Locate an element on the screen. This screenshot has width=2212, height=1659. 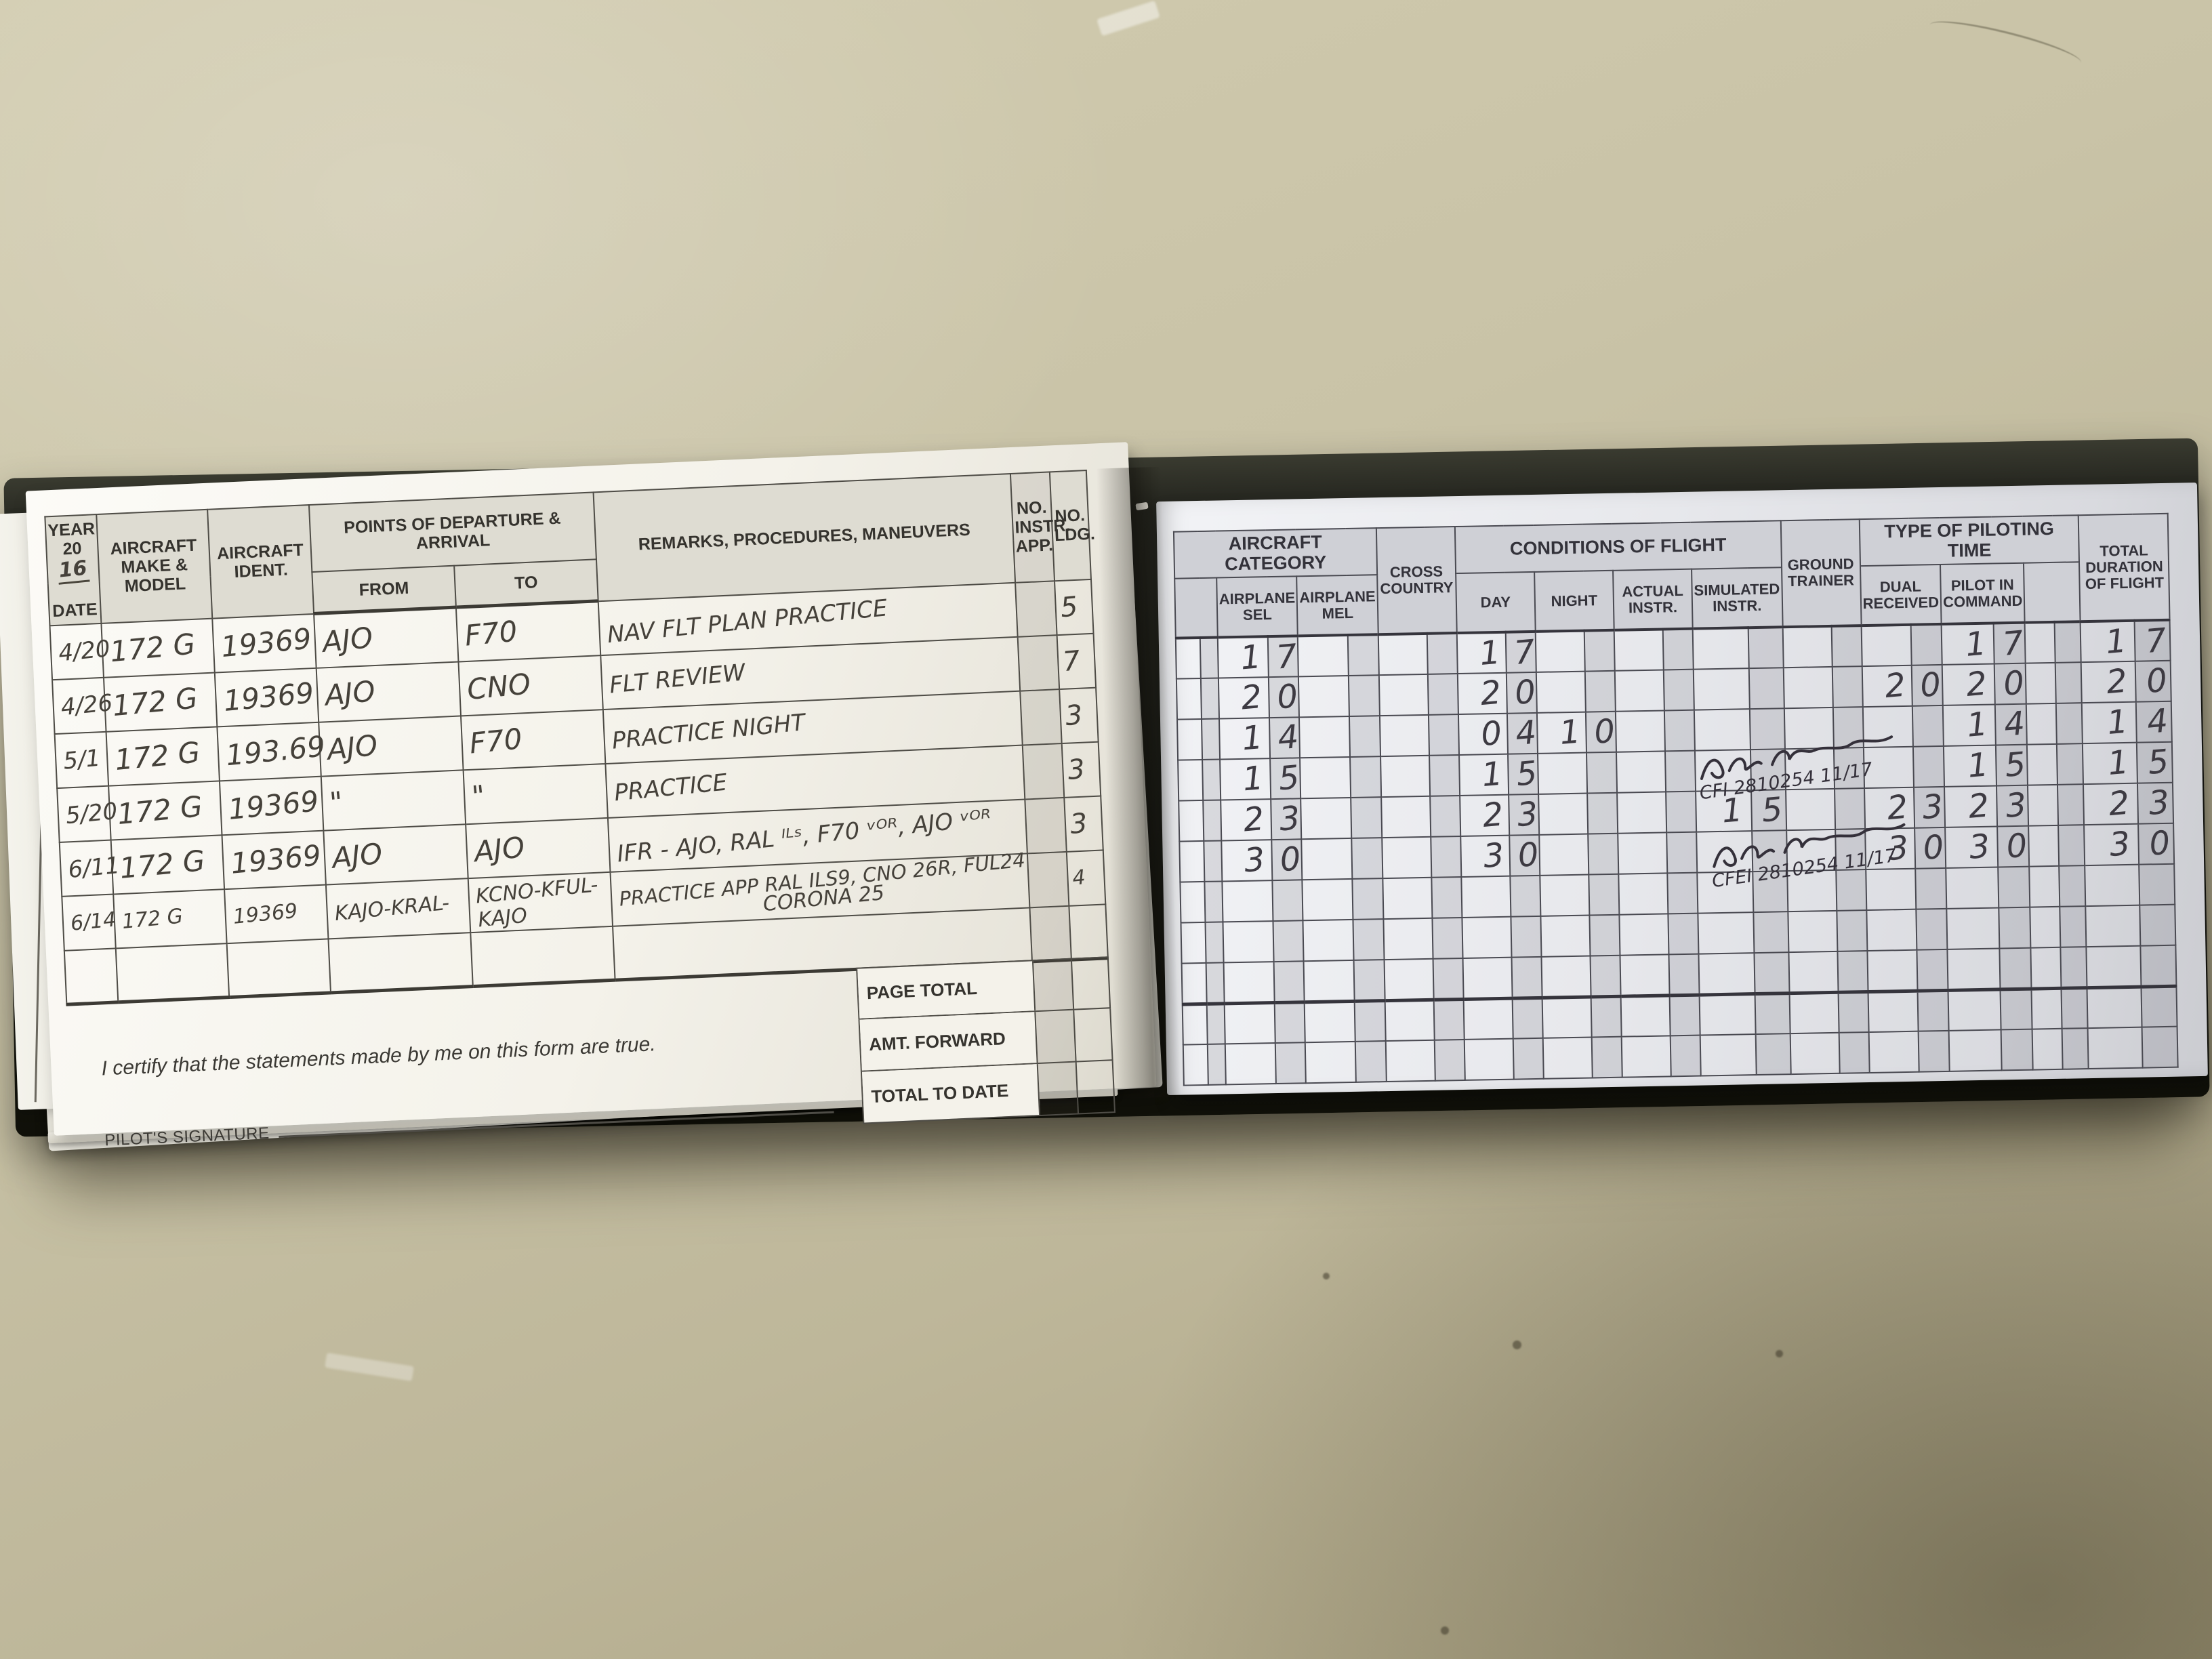
from-header: FROM is located at coordinates (384, 589).